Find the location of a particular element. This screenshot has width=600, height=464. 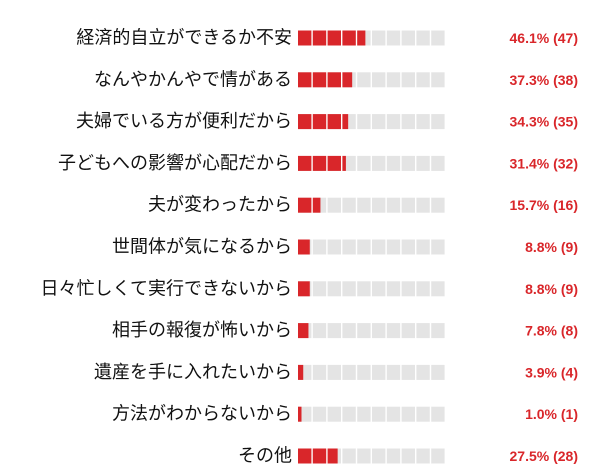

value-label: 3.9% (4) is located at coordinates (551, 372).